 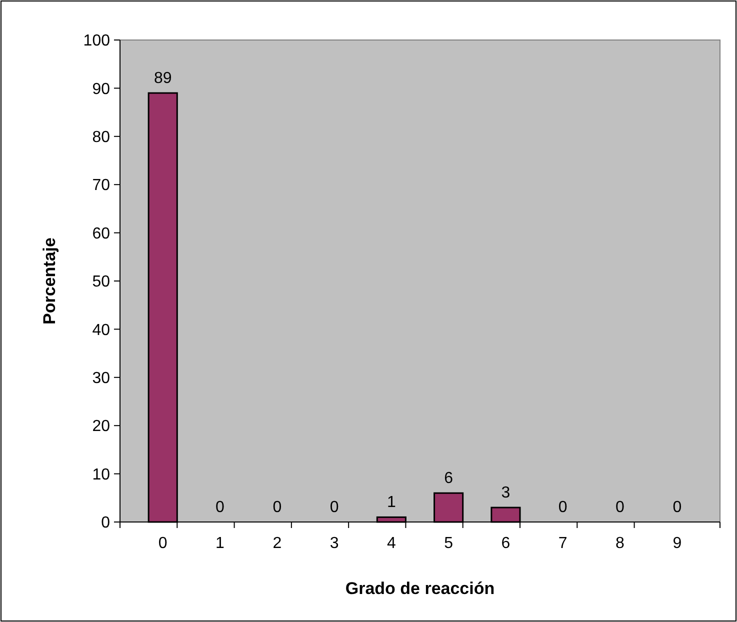 What do you see at coordinates (101, 427) in the screenshot?
I see `y-tick-label: 20` at bounding box center [101, 427].